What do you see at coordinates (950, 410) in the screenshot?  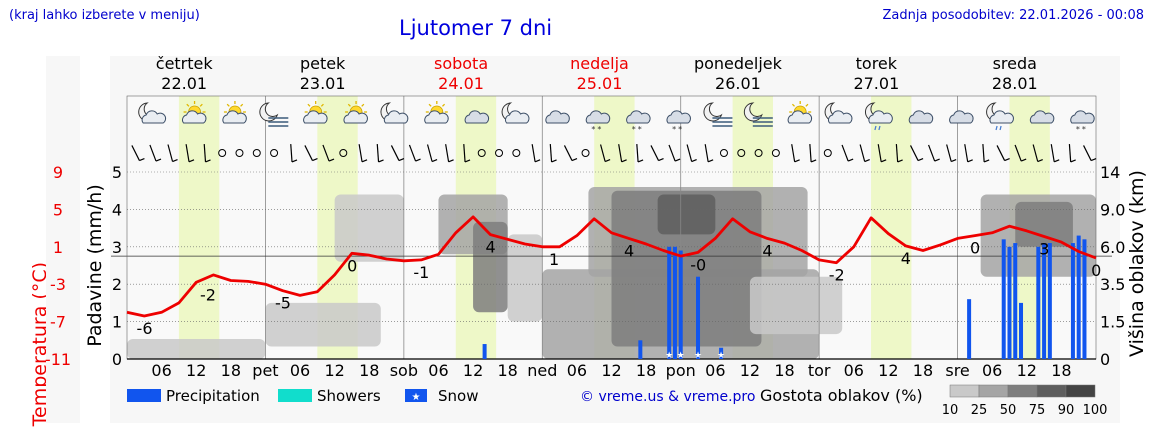 I see `cloud-ramp-label: 10` at bounding box center [950, 410].